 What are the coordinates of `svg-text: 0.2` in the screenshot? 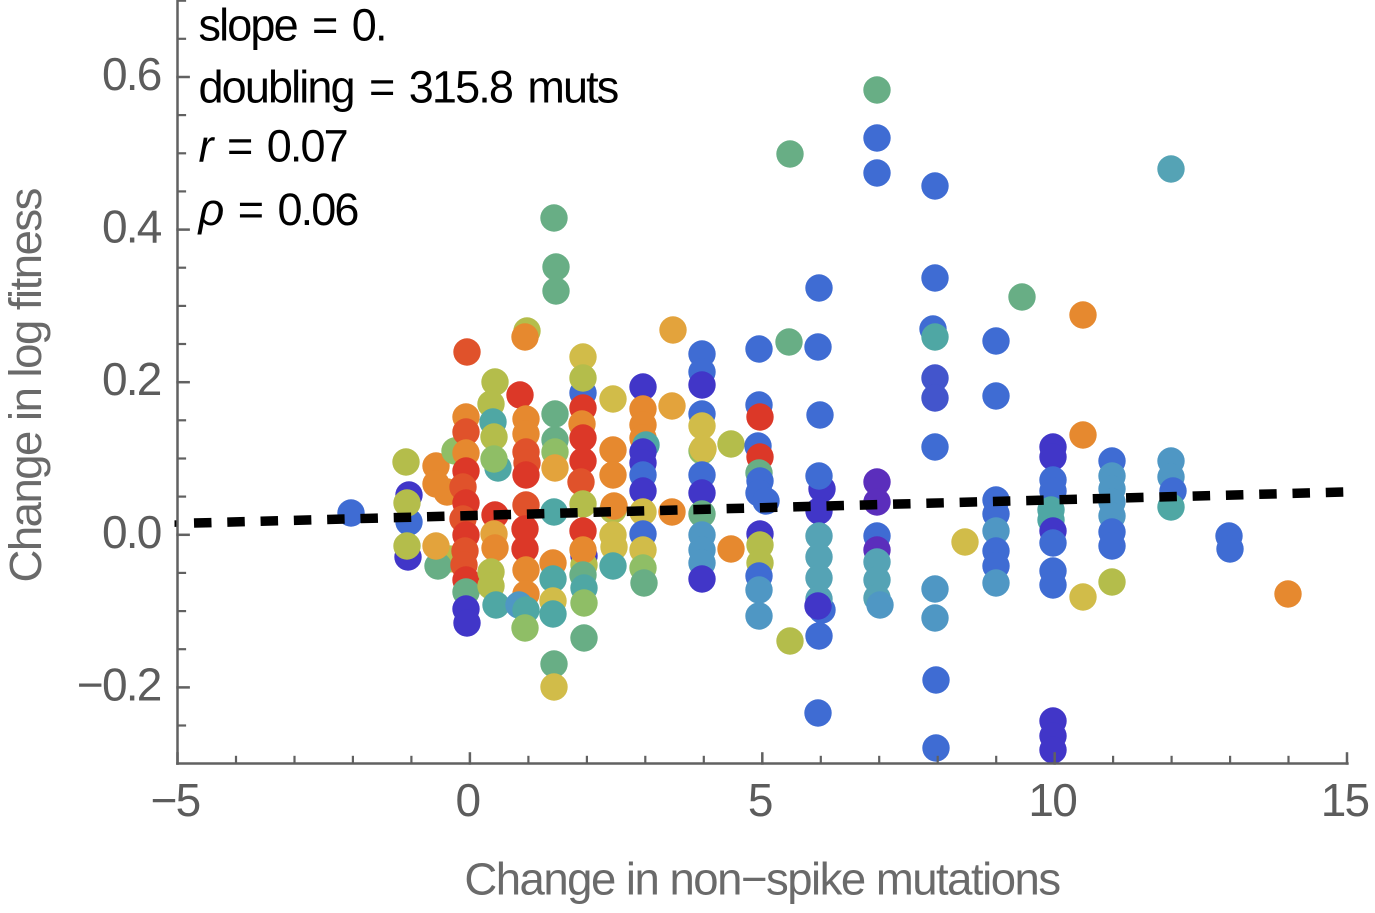 It's located at (131, 379).